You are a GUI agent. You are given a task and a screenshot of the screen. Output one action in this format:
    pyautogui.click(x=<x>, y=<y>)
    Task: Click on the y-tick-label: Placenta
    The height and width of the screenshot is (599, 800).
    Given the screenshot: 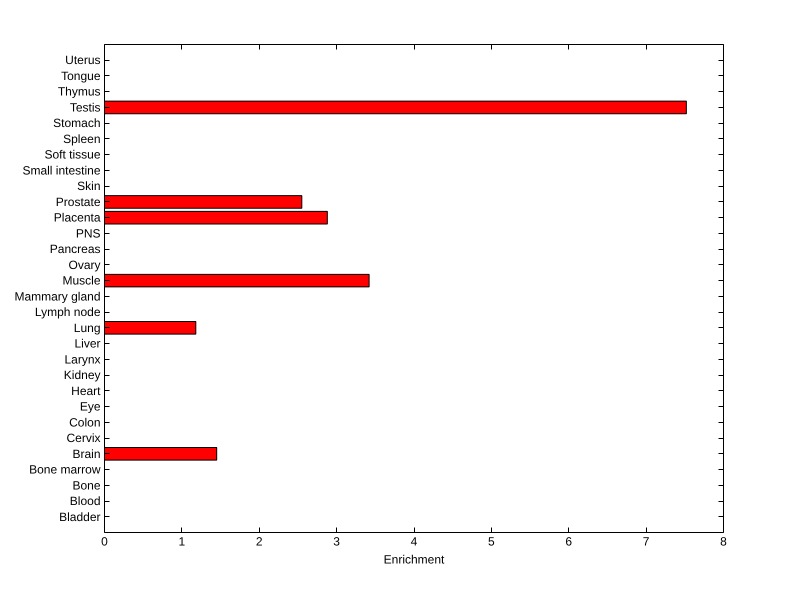 What is the action you would take?
    pyautogui.click(x=77, y=217)
    